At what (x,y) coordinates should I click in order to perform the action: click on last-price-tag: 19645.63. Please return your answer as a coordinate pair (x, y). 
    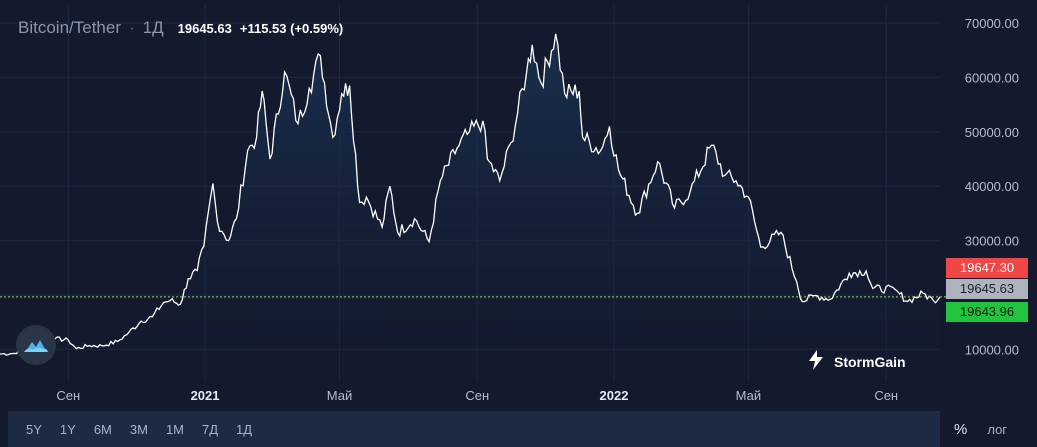
    Looking at the image, I should click on (987, 289).